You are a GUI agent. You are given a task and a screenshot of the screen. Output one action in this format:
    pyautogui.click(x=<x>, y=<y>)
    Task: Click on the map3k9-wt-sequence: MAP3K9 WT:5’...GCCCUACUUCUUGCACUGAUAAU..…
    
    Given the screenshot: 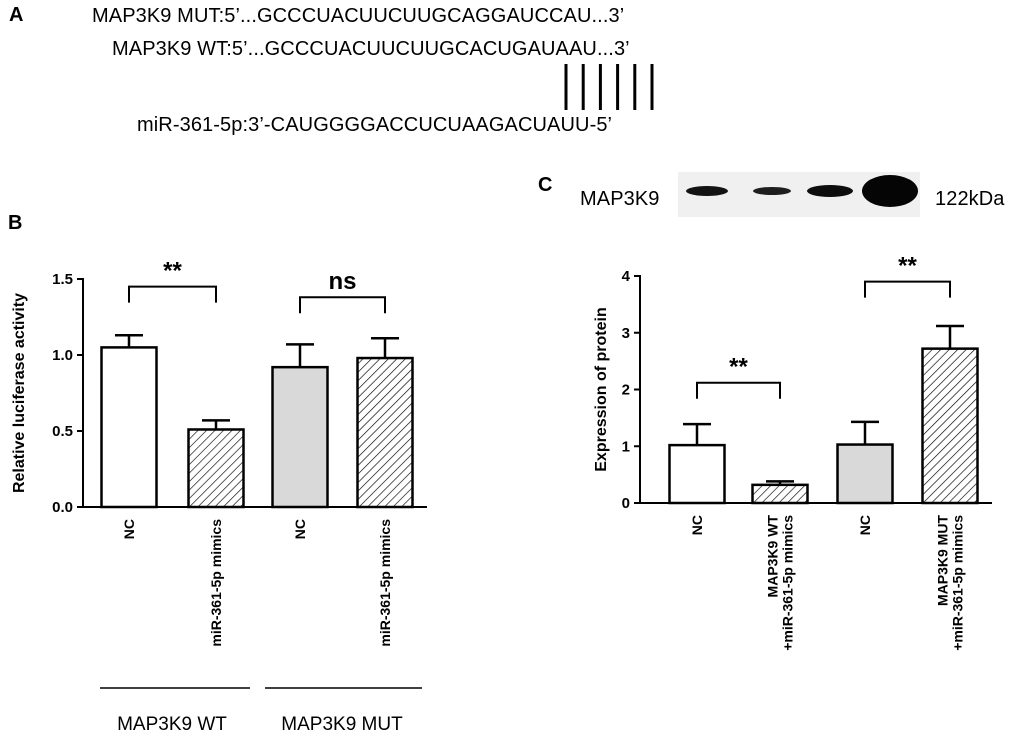 What is the action you would take?
    pyautogui.click(x=371, y=49)
    